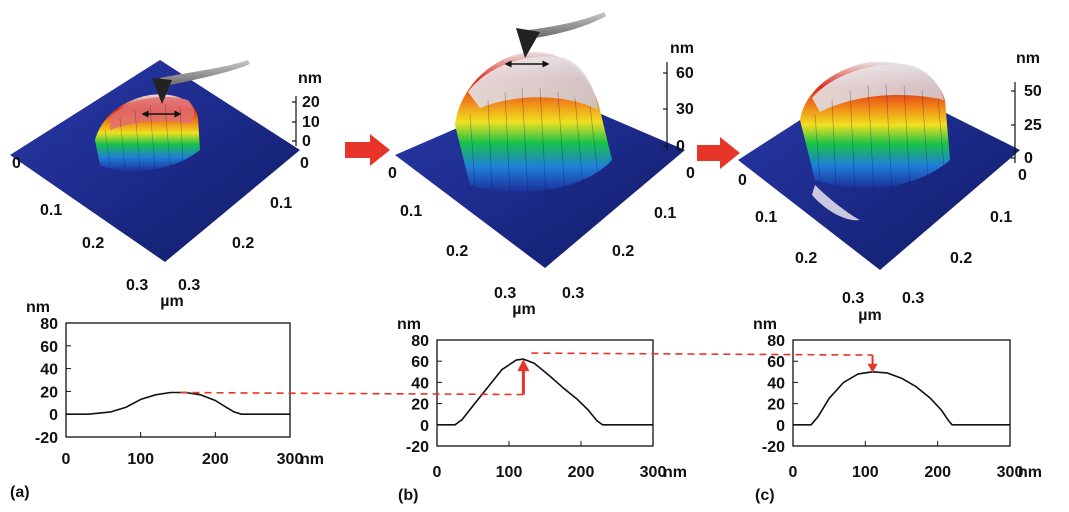 This screenshot has width=1069, height=512. I want to click on afm-debris-c, so click(836, 203).